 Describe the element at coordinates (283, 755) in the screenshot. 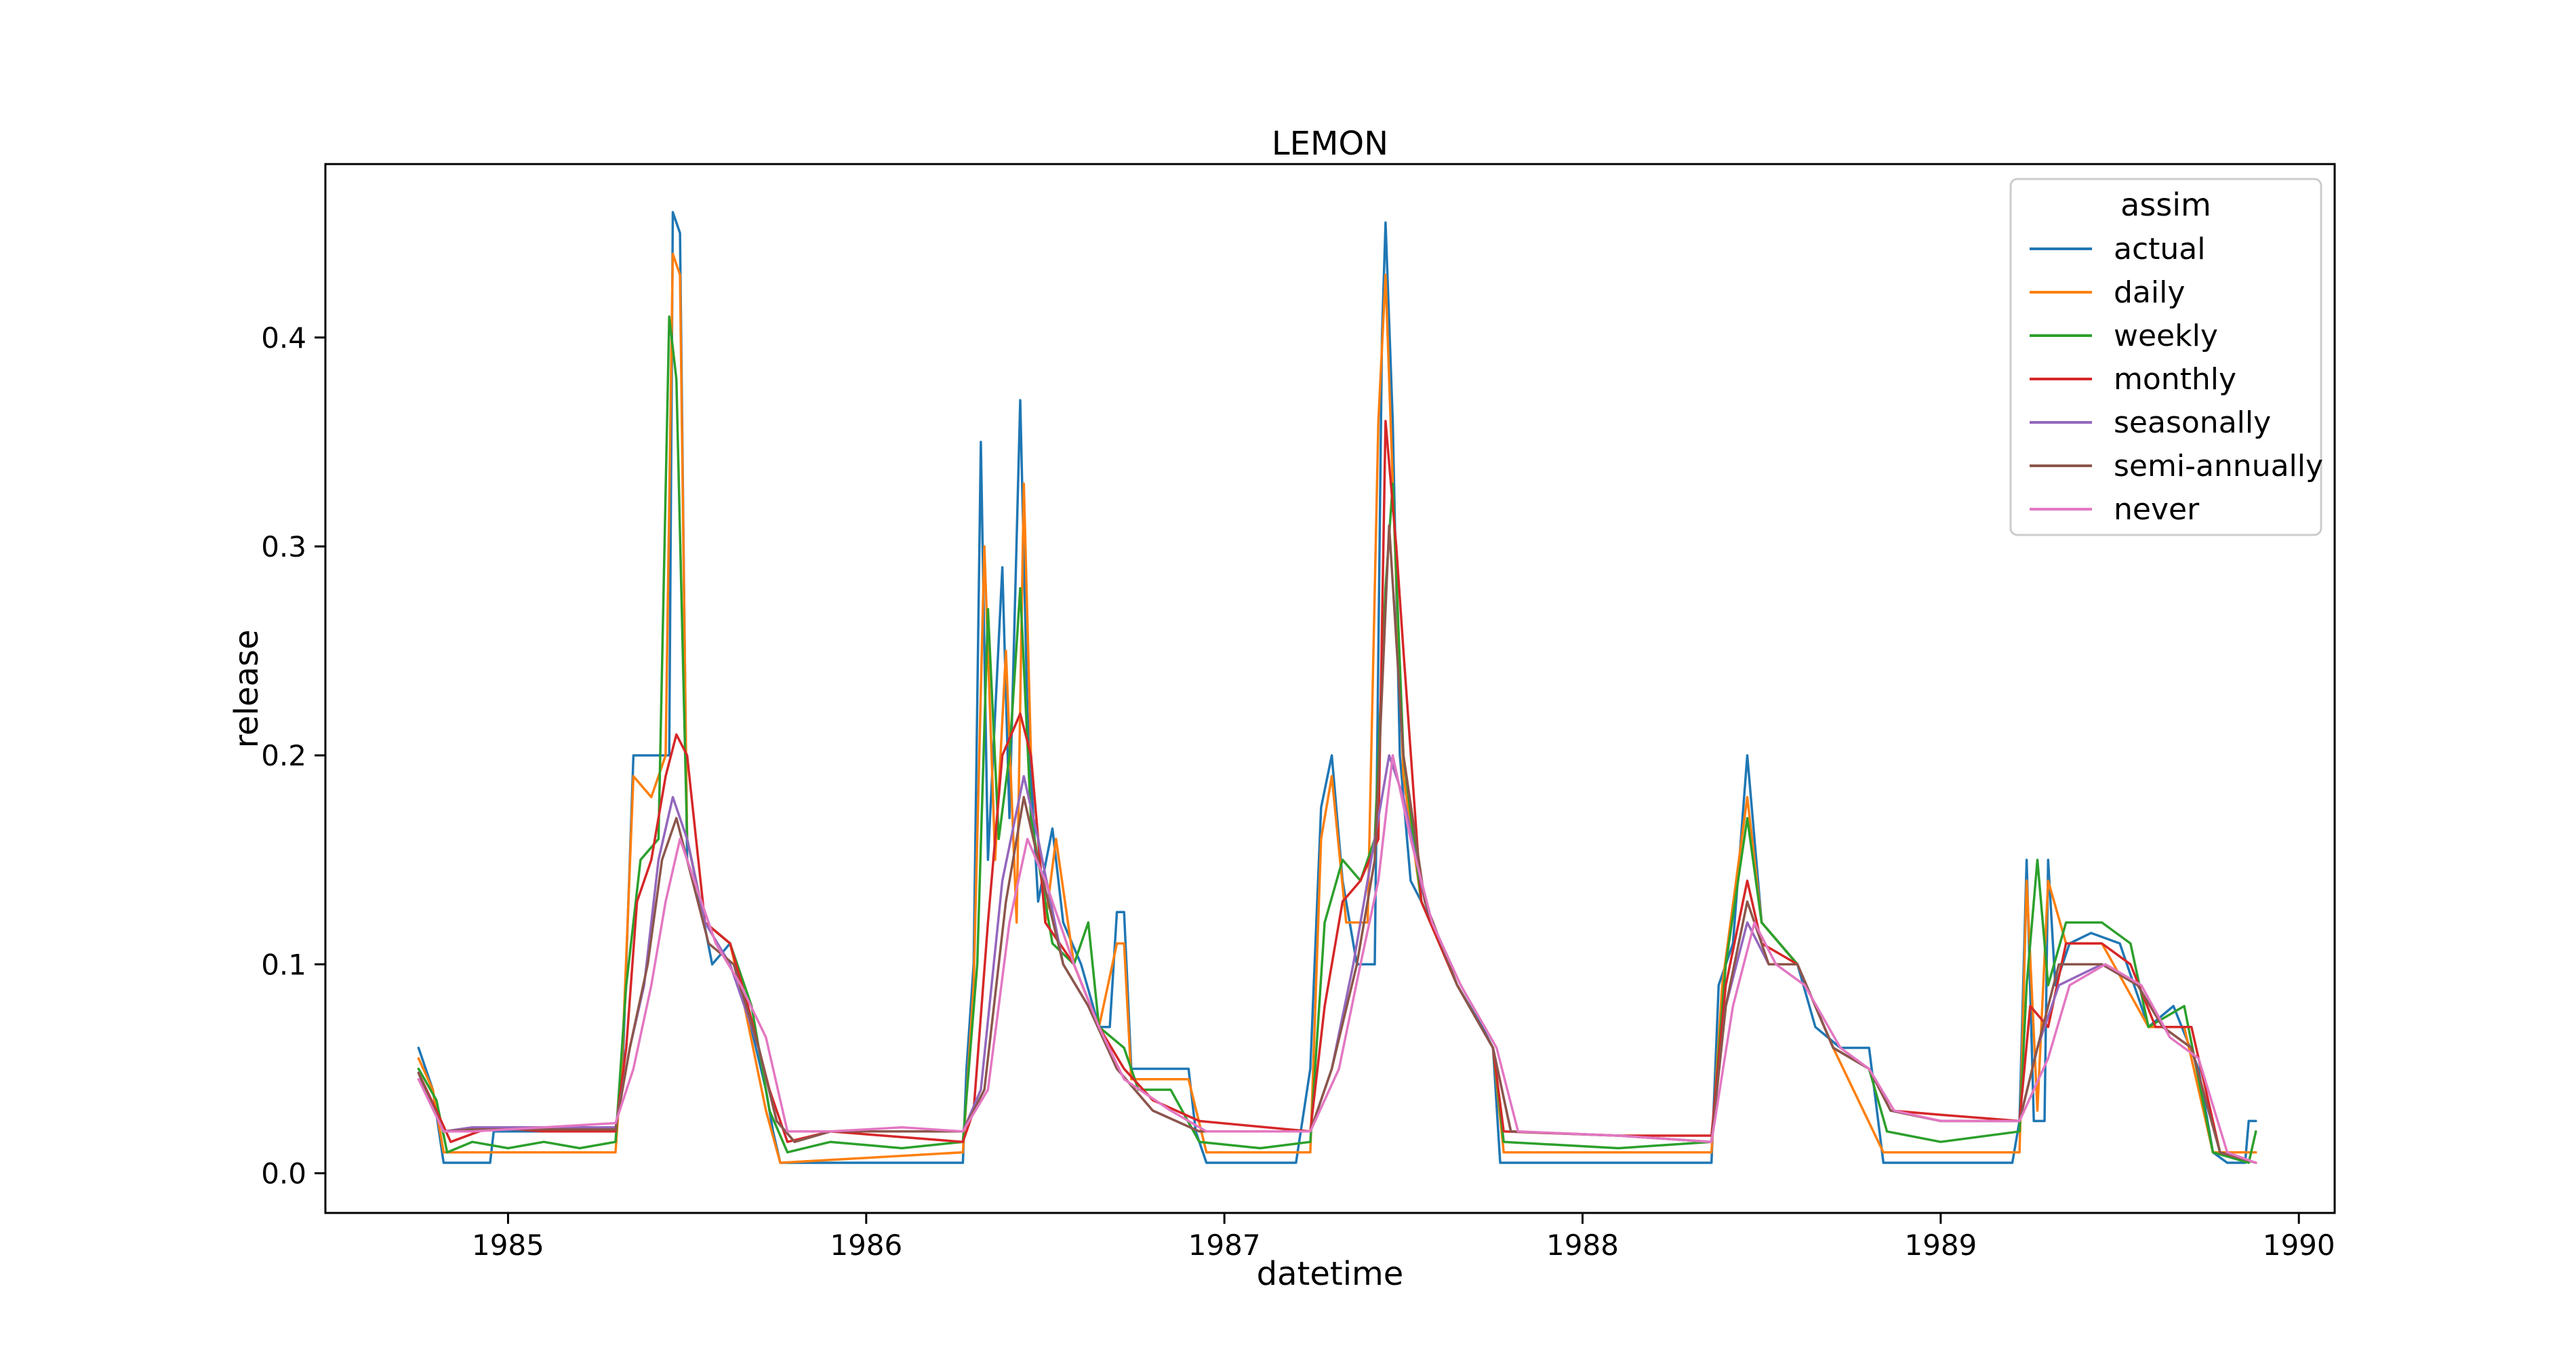

I see `y-tick-label: 0.2` at that location.